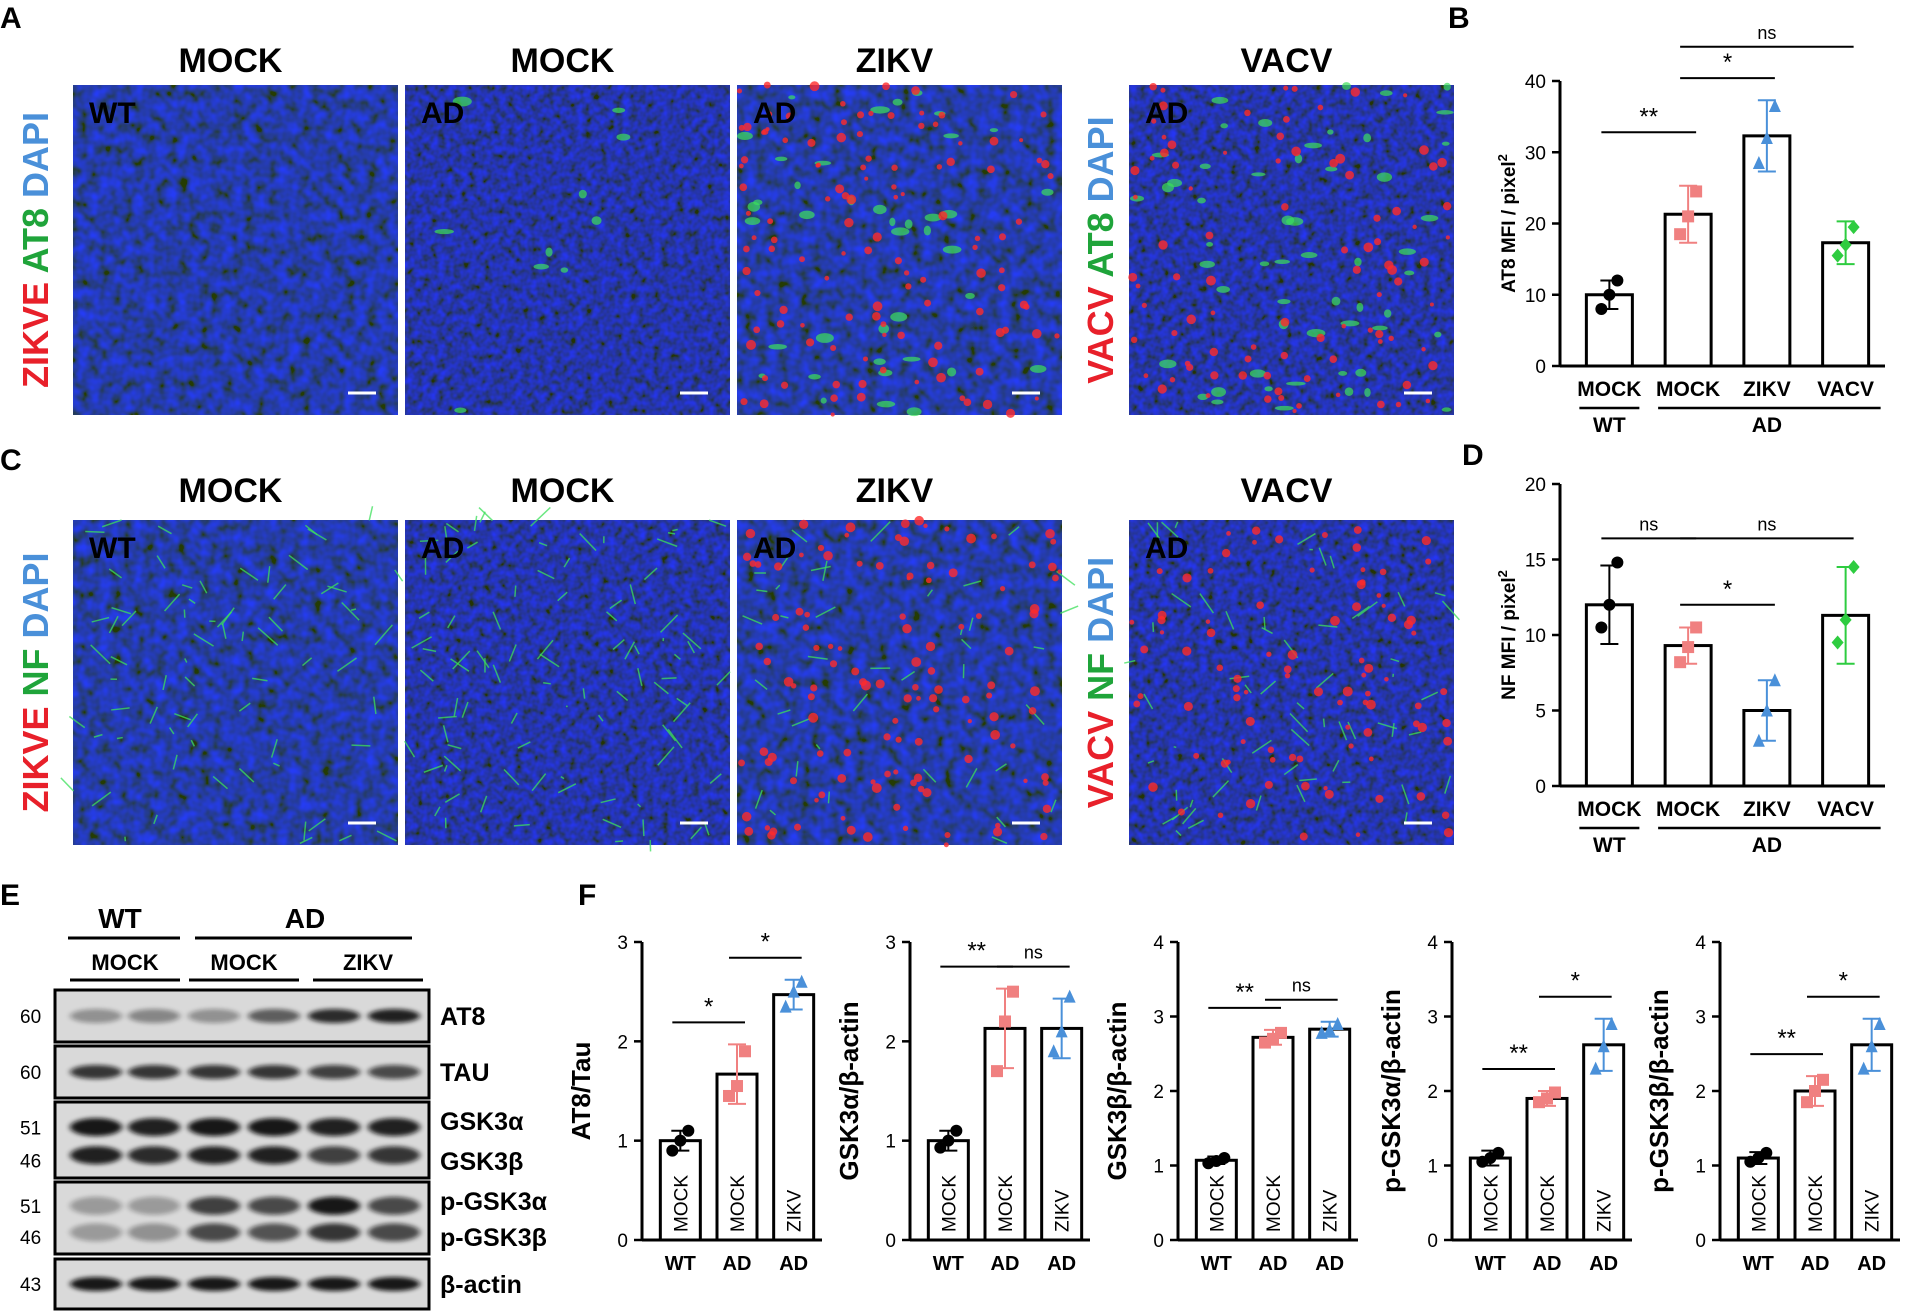 The width and height of the screenshot is (1921, 1313). Describe the element at coordinates (35, 245) in the screenshot. I see `stain-part: AT8` at that location.